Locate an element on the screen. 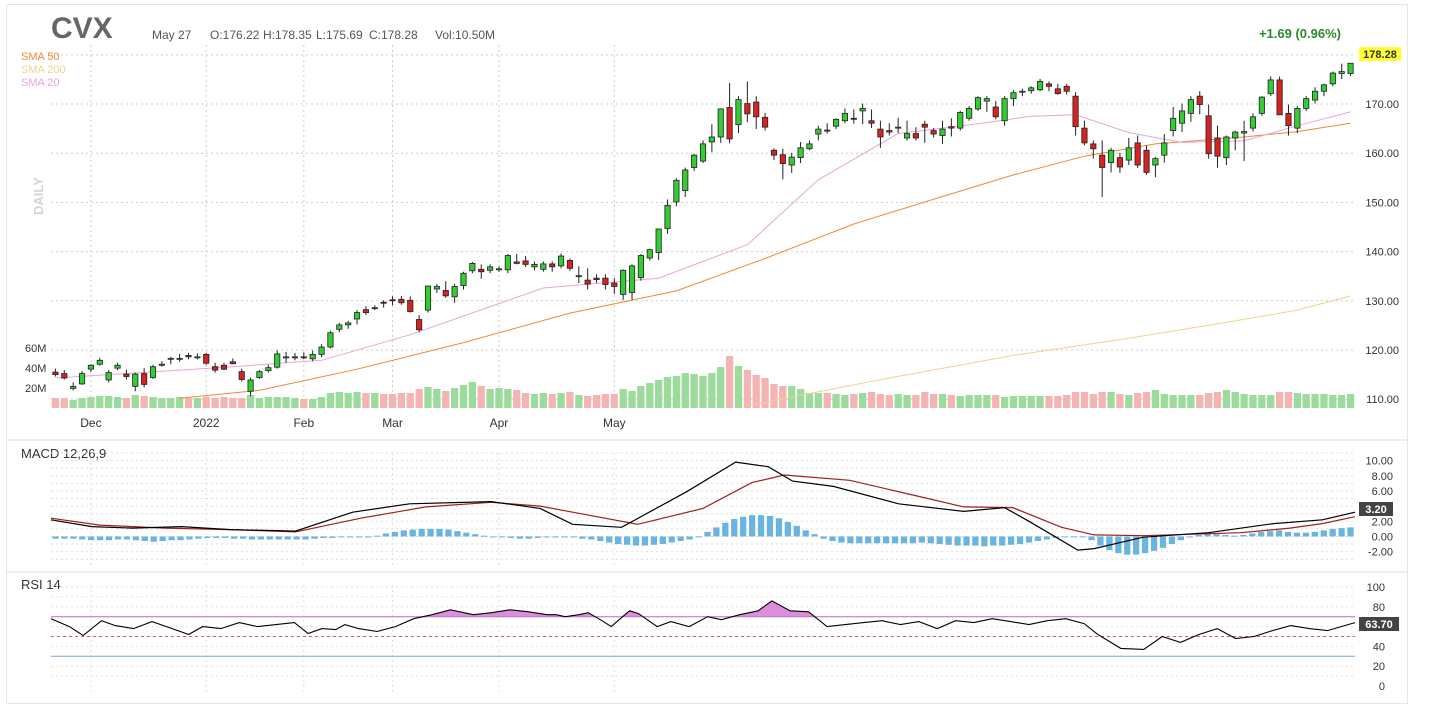 This screenshot has width=1456, height=709. rsi-panel-title: RSI 14 is located at coordinates (41, 584).